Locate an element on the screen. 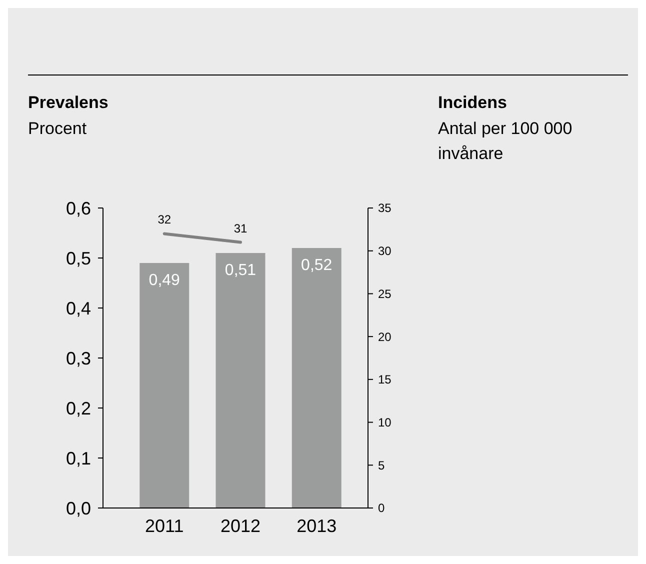 The width and height of the screenshot is (646, 564). x-tick-label: 2012 is located at coordinates (240, 526).